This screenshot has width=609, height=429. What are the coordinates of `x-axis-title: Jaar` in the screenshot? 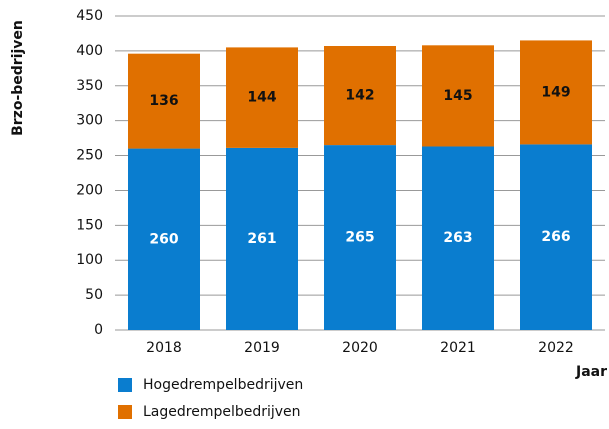 It's located at (591, 372).